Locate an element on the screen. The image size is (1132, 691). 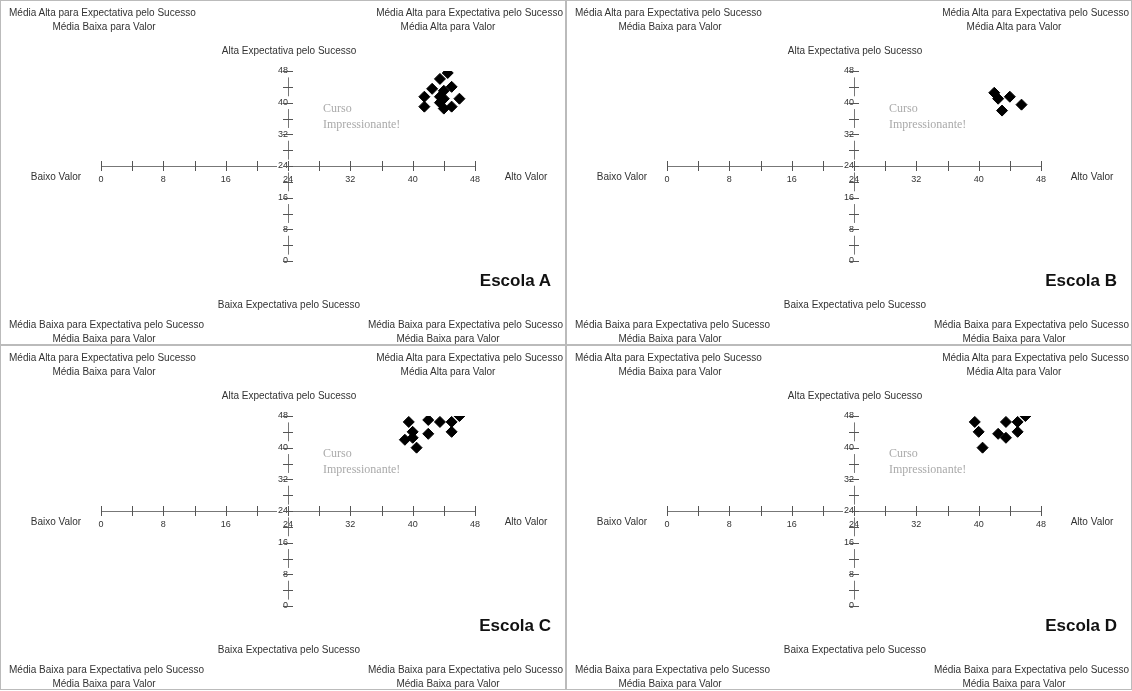
text: Escola C is located at coordinates (515, 626).